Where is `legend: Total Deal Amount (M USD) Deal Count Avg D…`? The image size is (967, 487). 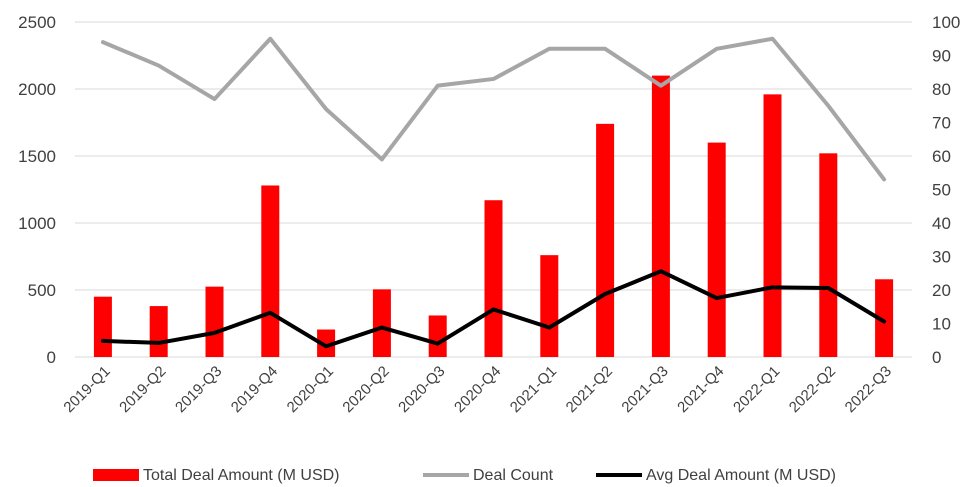 legend: Total Deal Amount (M USD) Deal Count Avg D… is located at coordinates (464, 475).